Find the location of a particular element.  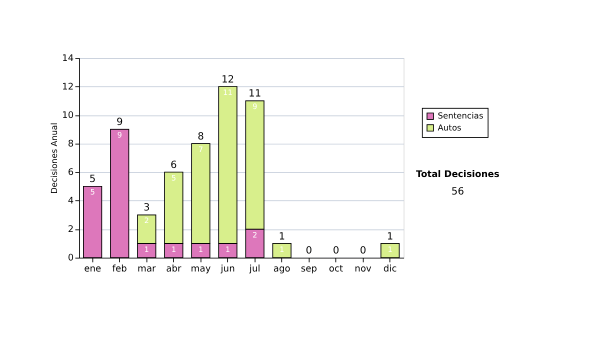

x-tick-label: ago is located at coordinates (282, 269).